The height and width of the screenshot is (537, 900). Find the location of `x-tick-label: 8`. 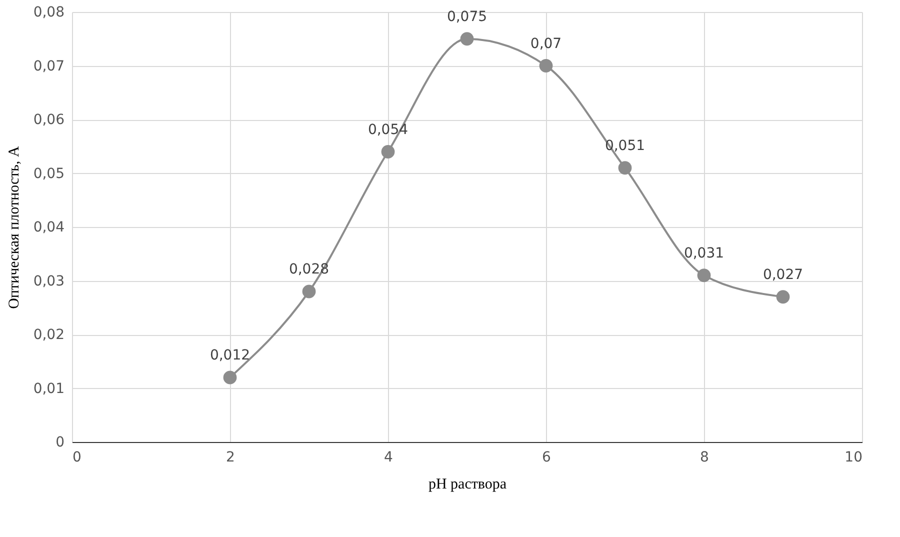

x-tick-label: 8 is located at coordinates (704, 458).